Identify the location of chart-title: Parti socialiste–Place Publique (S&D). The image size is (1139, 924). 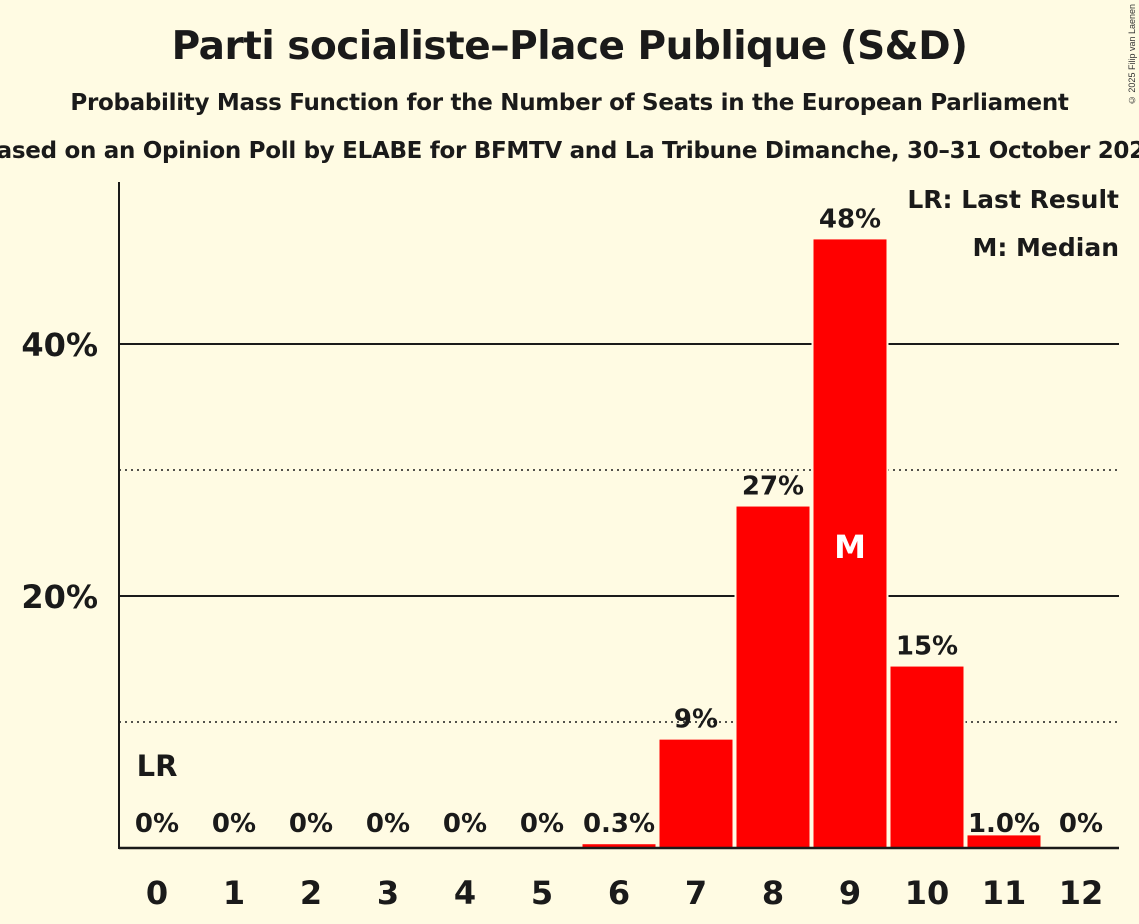
(569, 46).